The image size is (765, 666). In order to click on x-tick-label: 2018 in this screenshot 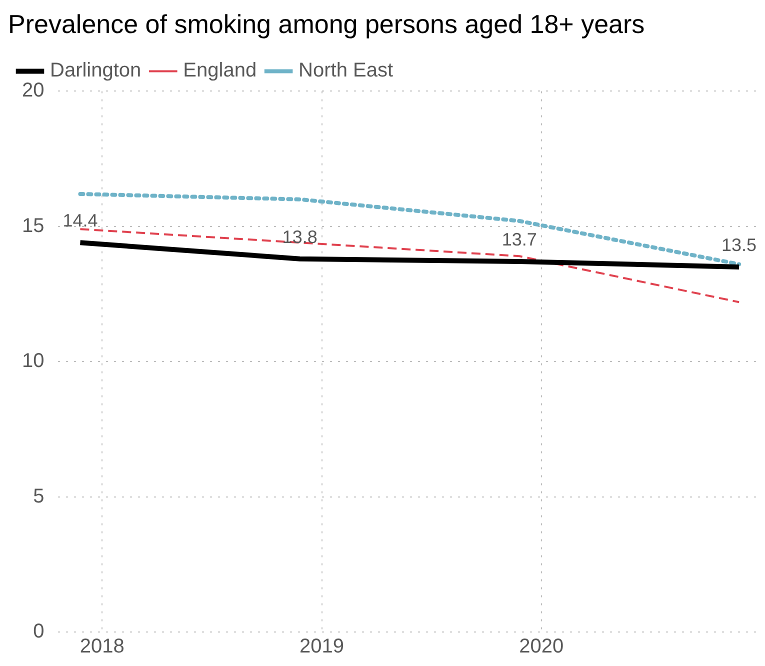, I will do `click(102, 647)`.